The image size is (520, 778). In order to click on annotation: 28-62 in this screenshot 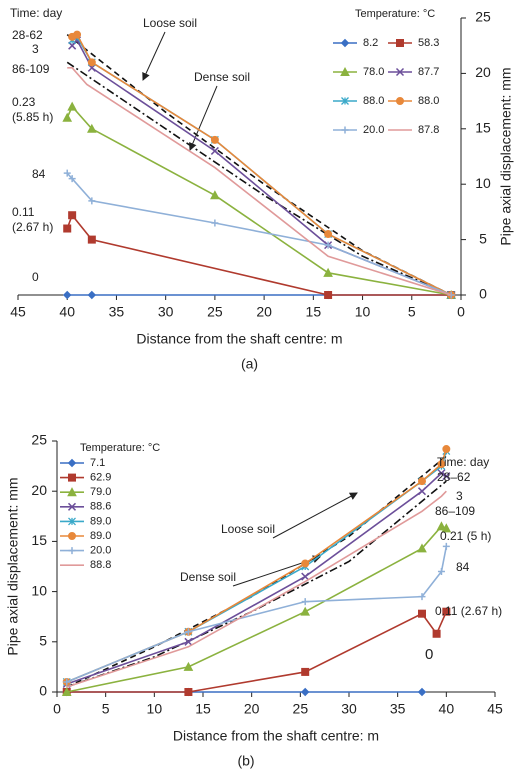, I will do `click(27, 35)`.